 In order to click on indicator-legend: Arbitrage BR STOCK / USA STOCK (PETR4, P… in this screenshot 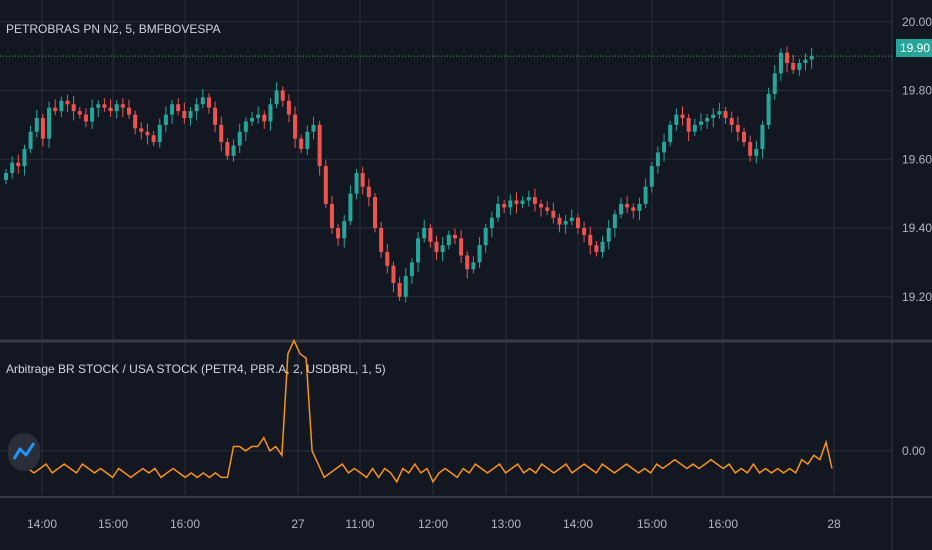, I will do `click(196, 369)`.